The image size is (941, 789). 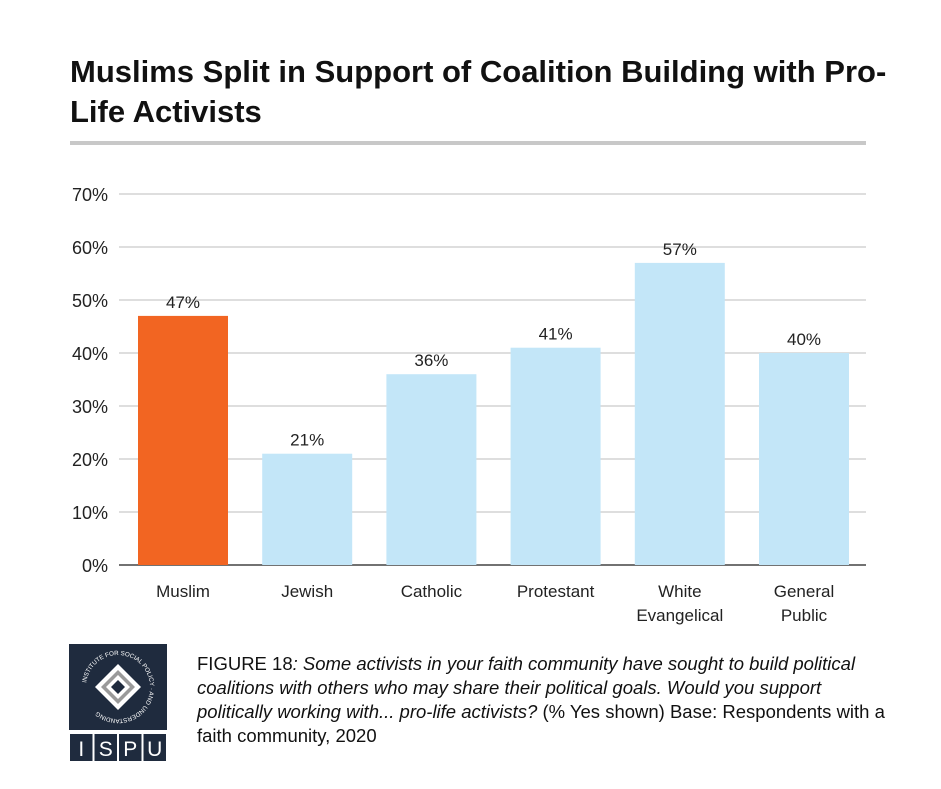 What do you see at coordinates (307, 440) in the screenshot?
I see `data-label: 21%` at bounding box center [307, 440].